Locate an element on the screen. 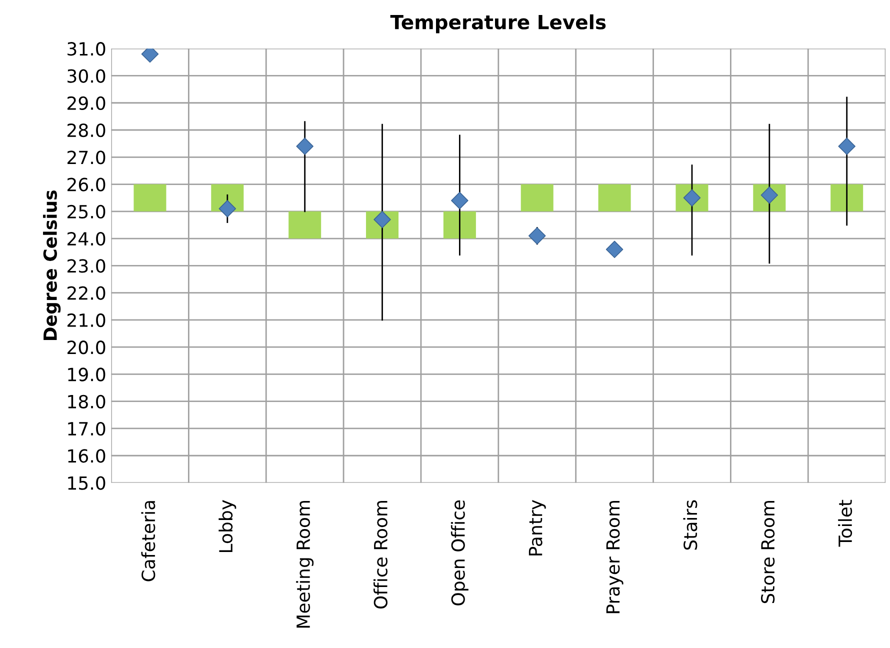 This screenshot has width=890, height=648. y-tick-label: 22.0 is located at coordinates (87, 293).